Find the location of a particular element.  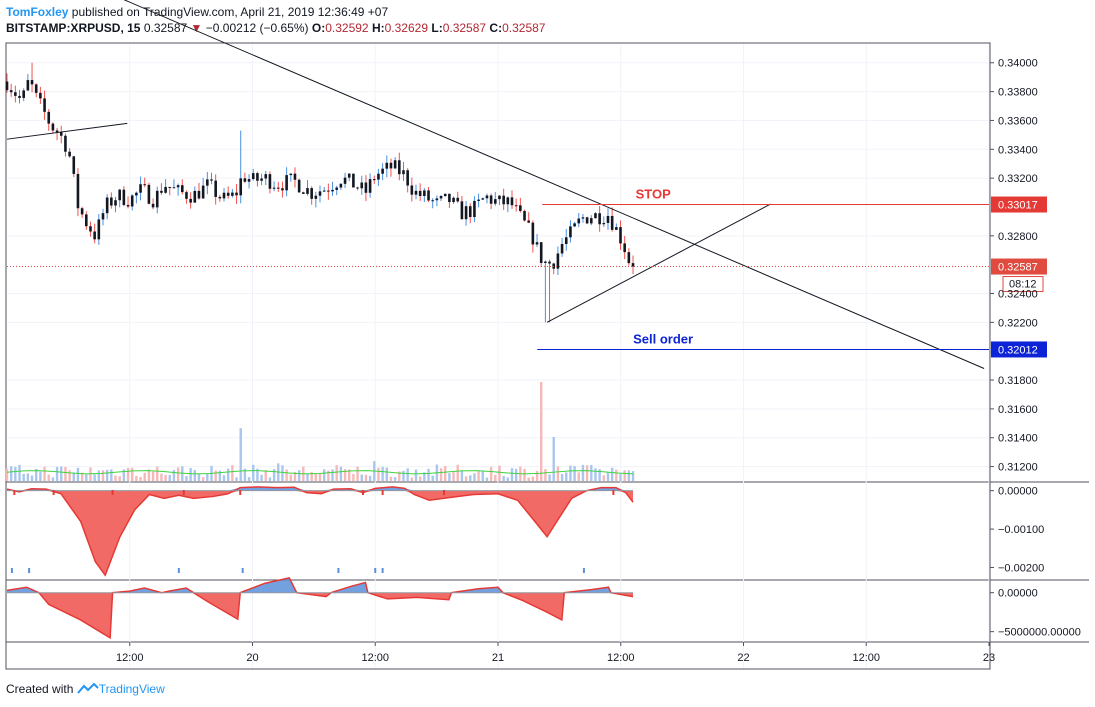

oscillator-1-line is located at coordinates (320, 531).